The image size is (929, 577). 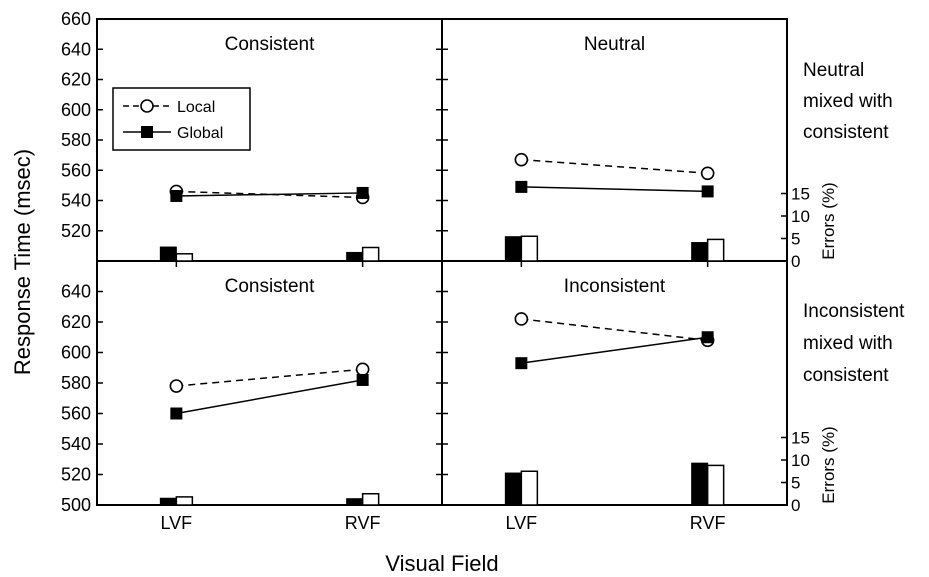 I want to click on legend-box, so click(x=181, y=119).